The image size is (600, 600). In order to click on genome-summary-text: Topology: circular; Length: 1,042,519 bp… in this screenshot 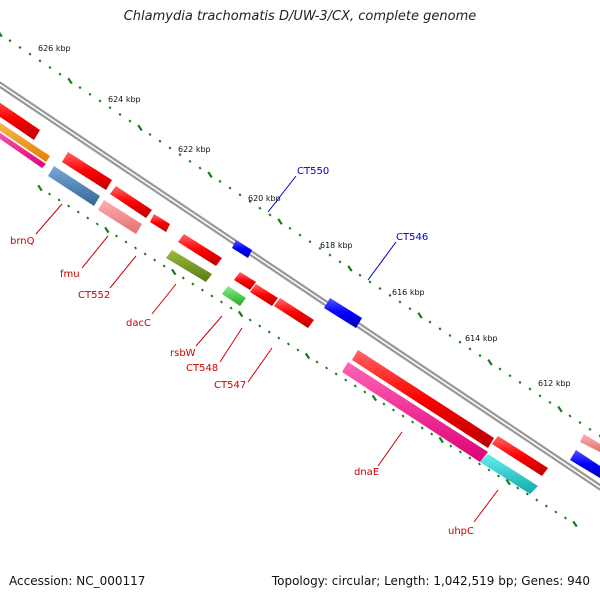, I will do `click(430, 581)`.